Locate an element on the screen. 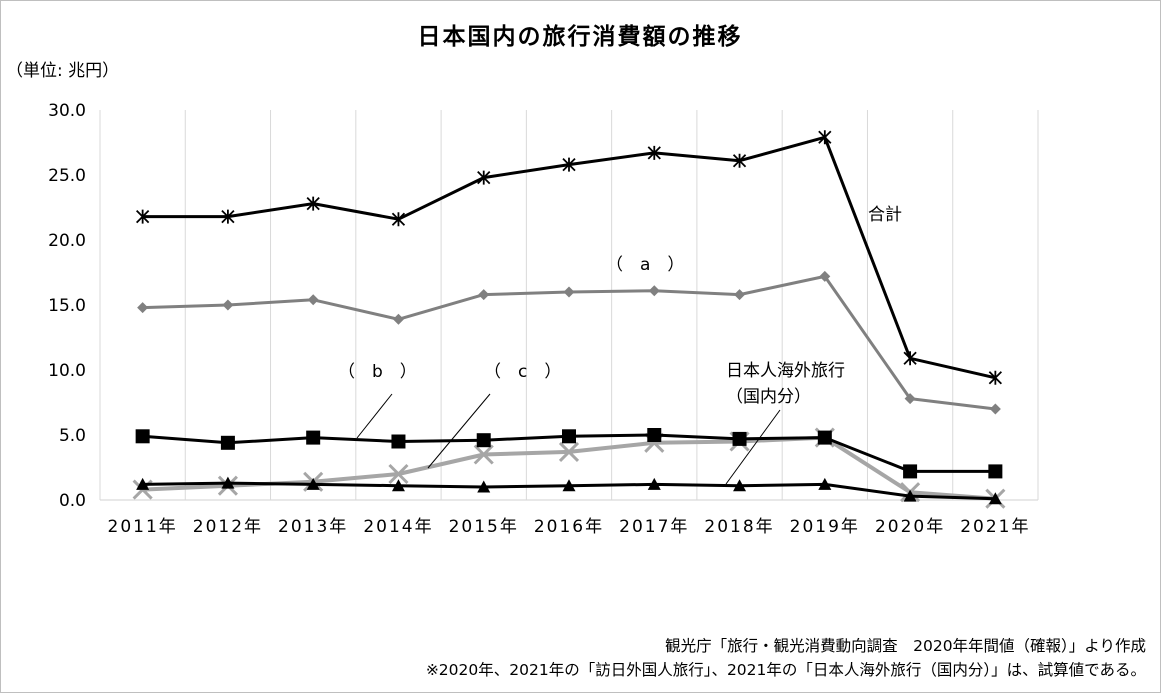 The width and height of the screenshot is (1161, 693). y-tick-label: 15.0 is located at coordinates (67, 306).